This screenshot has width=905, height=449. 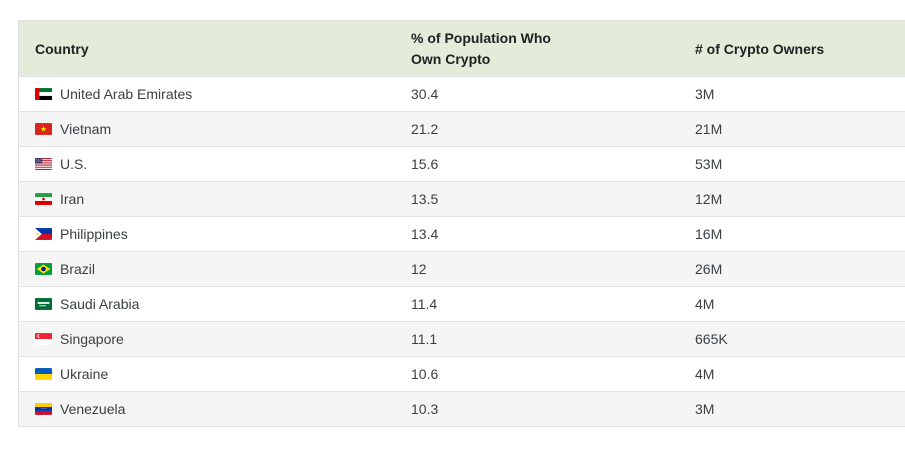 What do you see at coordinates (537, 339) in the screenshot?
I see `pct-population-value: 11.1` at bounding box center [537, 339].